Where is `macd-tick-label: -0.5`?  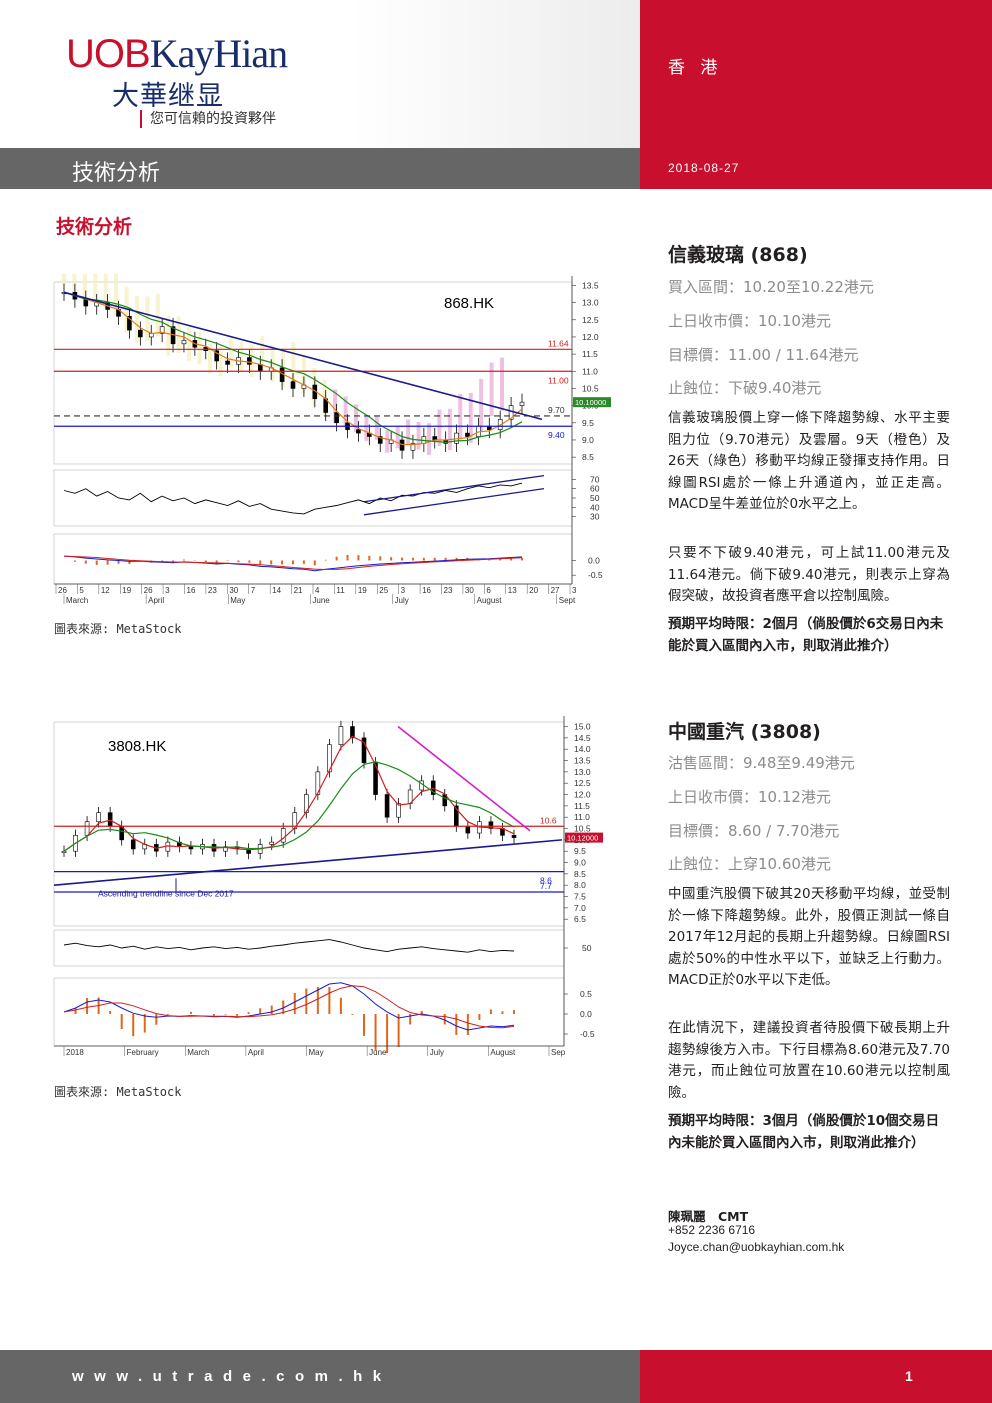
macd-tick-label: -0.5 is located at coordinates (587, 1034).